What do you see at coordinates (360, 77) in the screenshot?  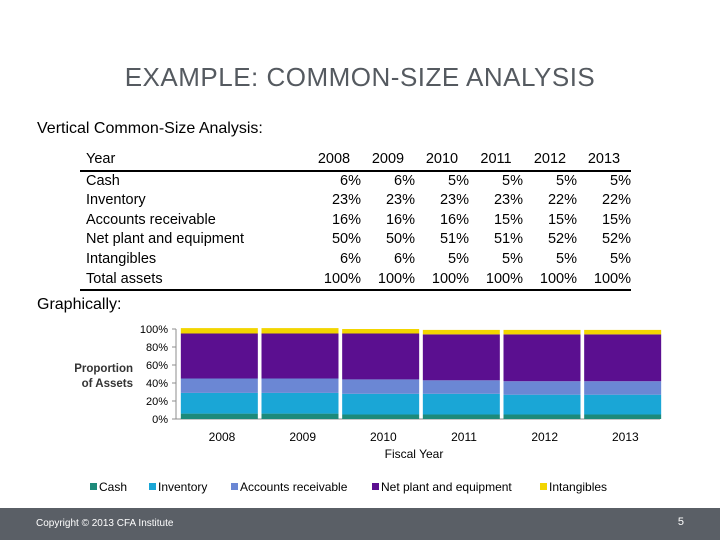 I see `slide-title: EXAMPLE: COMMON-SIZE ANALYSIS` at bounding box center [360, 77].